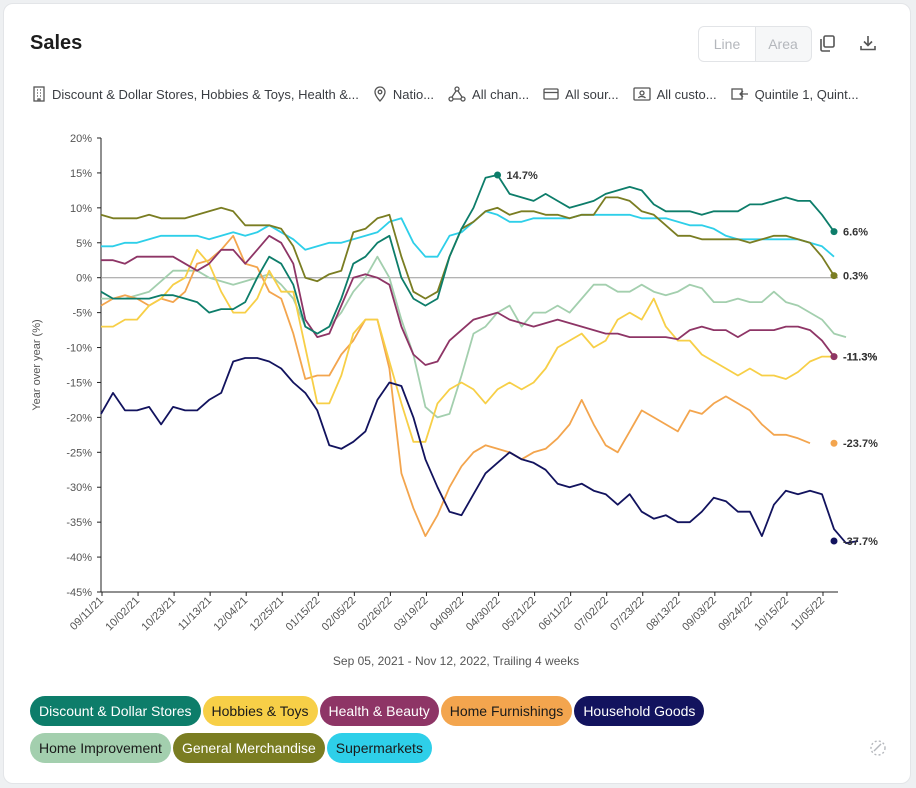 The width and height of the screenshot is (916, 788). What do you see at coordinates (79, 453) in the screenshot?
I see `y-tick-label: -25%` at bounding box center [79, 453].